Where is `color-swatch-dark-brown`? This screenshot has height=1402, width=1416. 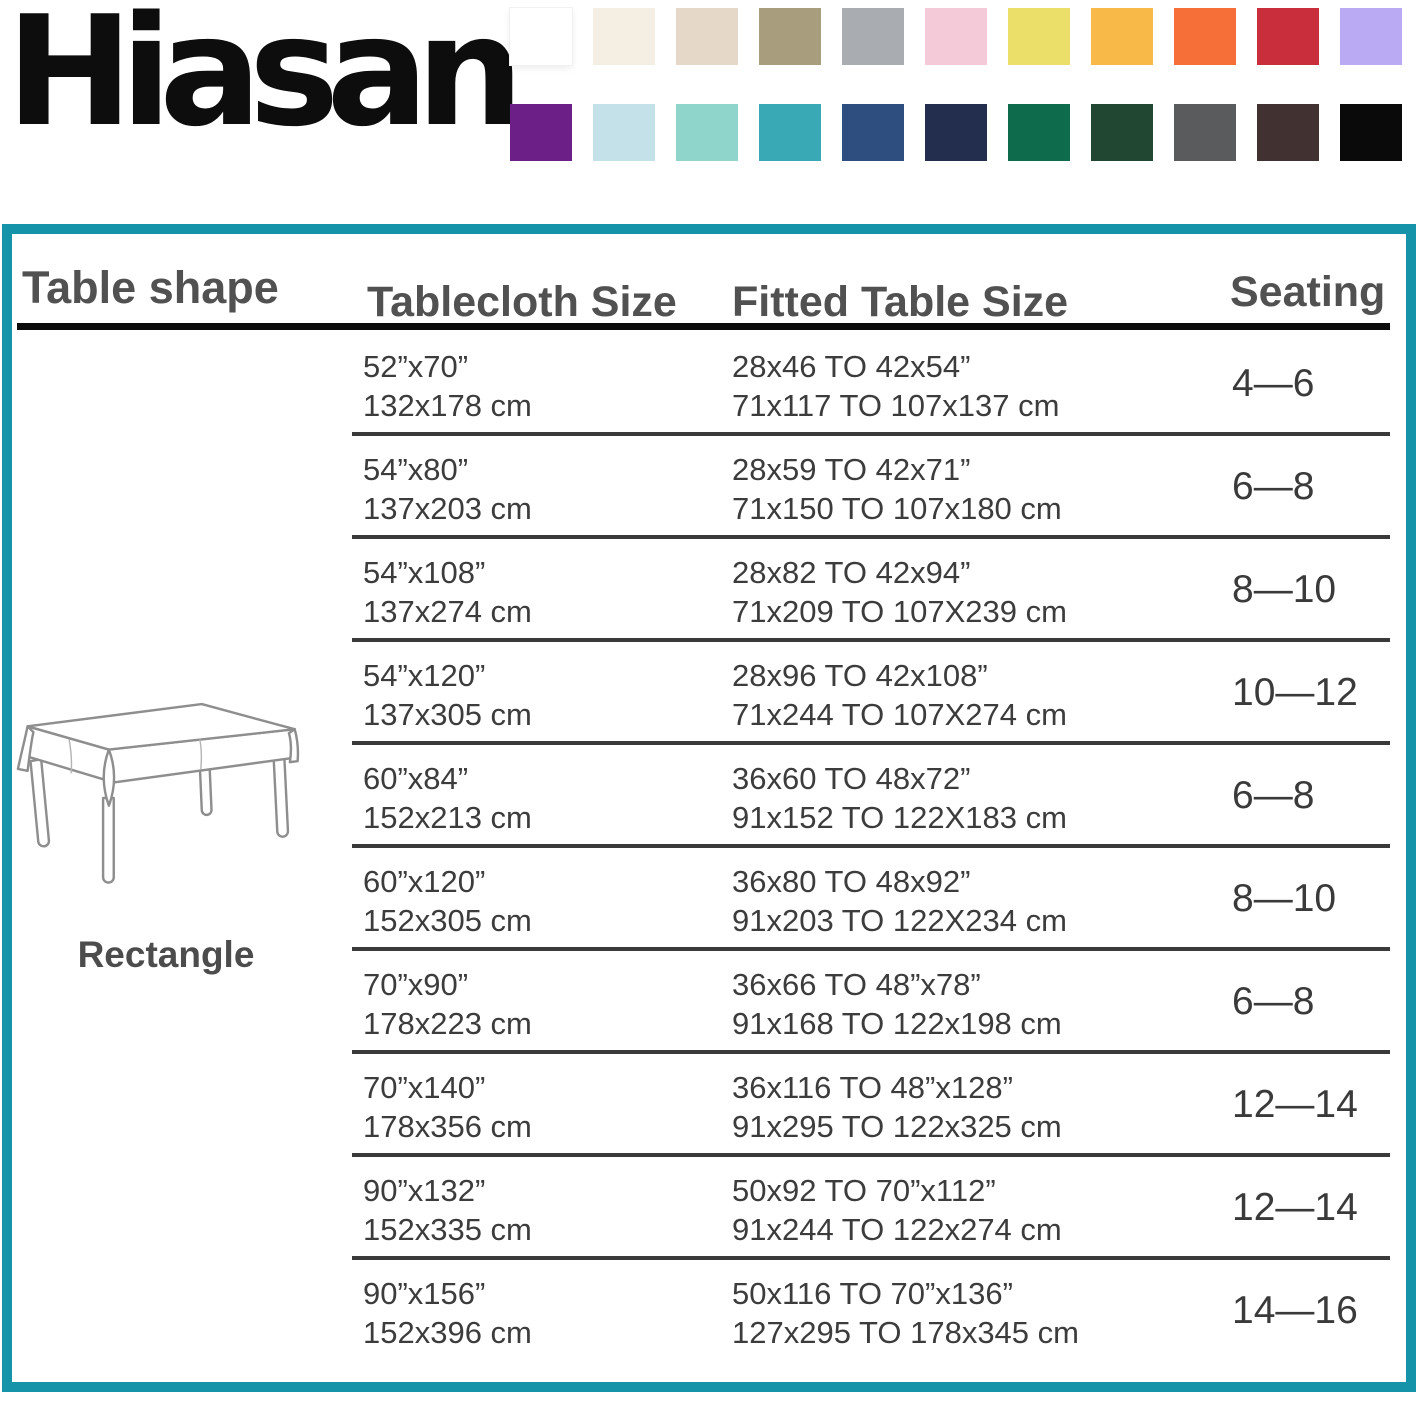 color-swatch-dark-brown is located at coordinates (1288, 132).